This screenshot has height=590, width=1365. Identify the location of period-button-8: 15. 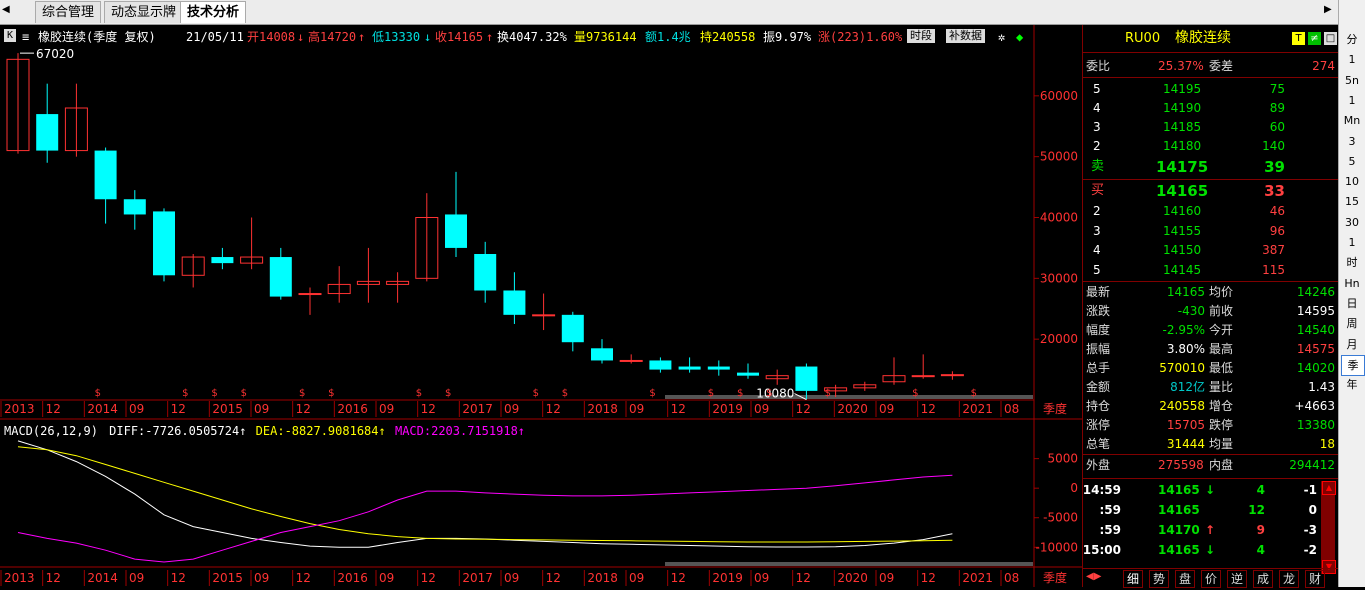
(1352, 202).